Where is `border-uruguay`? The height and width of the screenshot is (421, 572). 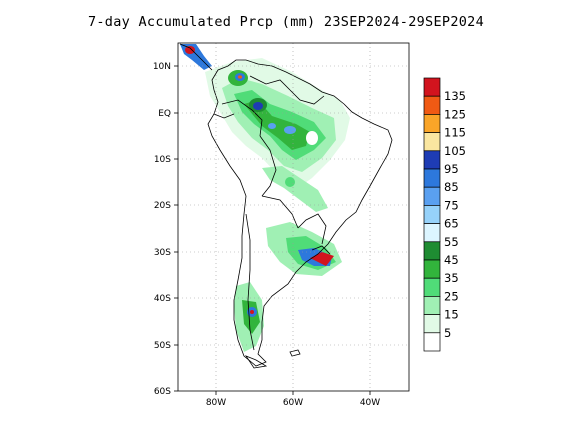
border-uruguay is located at coordinates (321, 250).